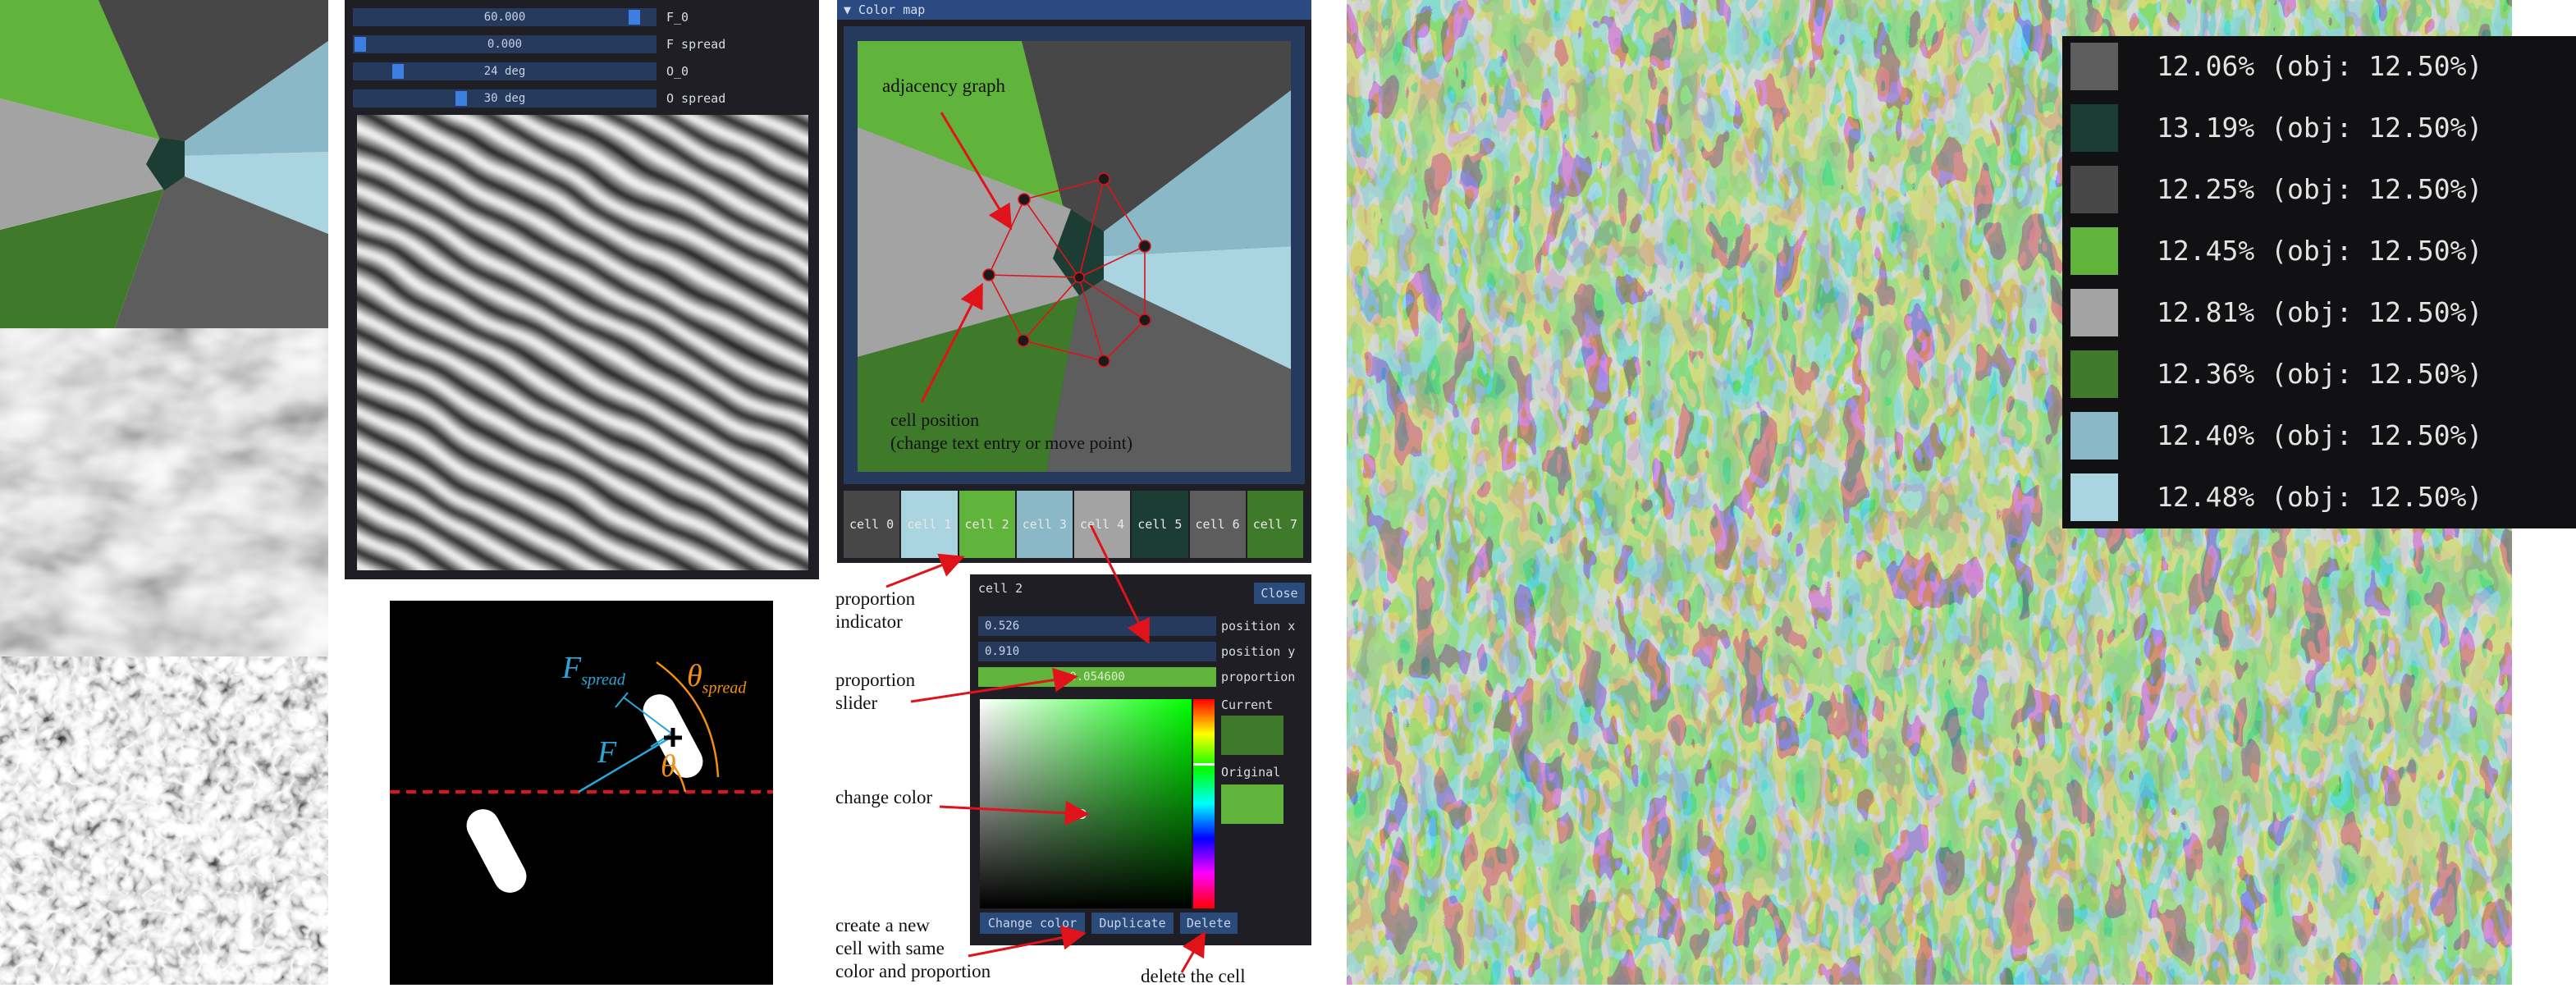  I want to click on slider-value: 24 deg, so click(504, 71).